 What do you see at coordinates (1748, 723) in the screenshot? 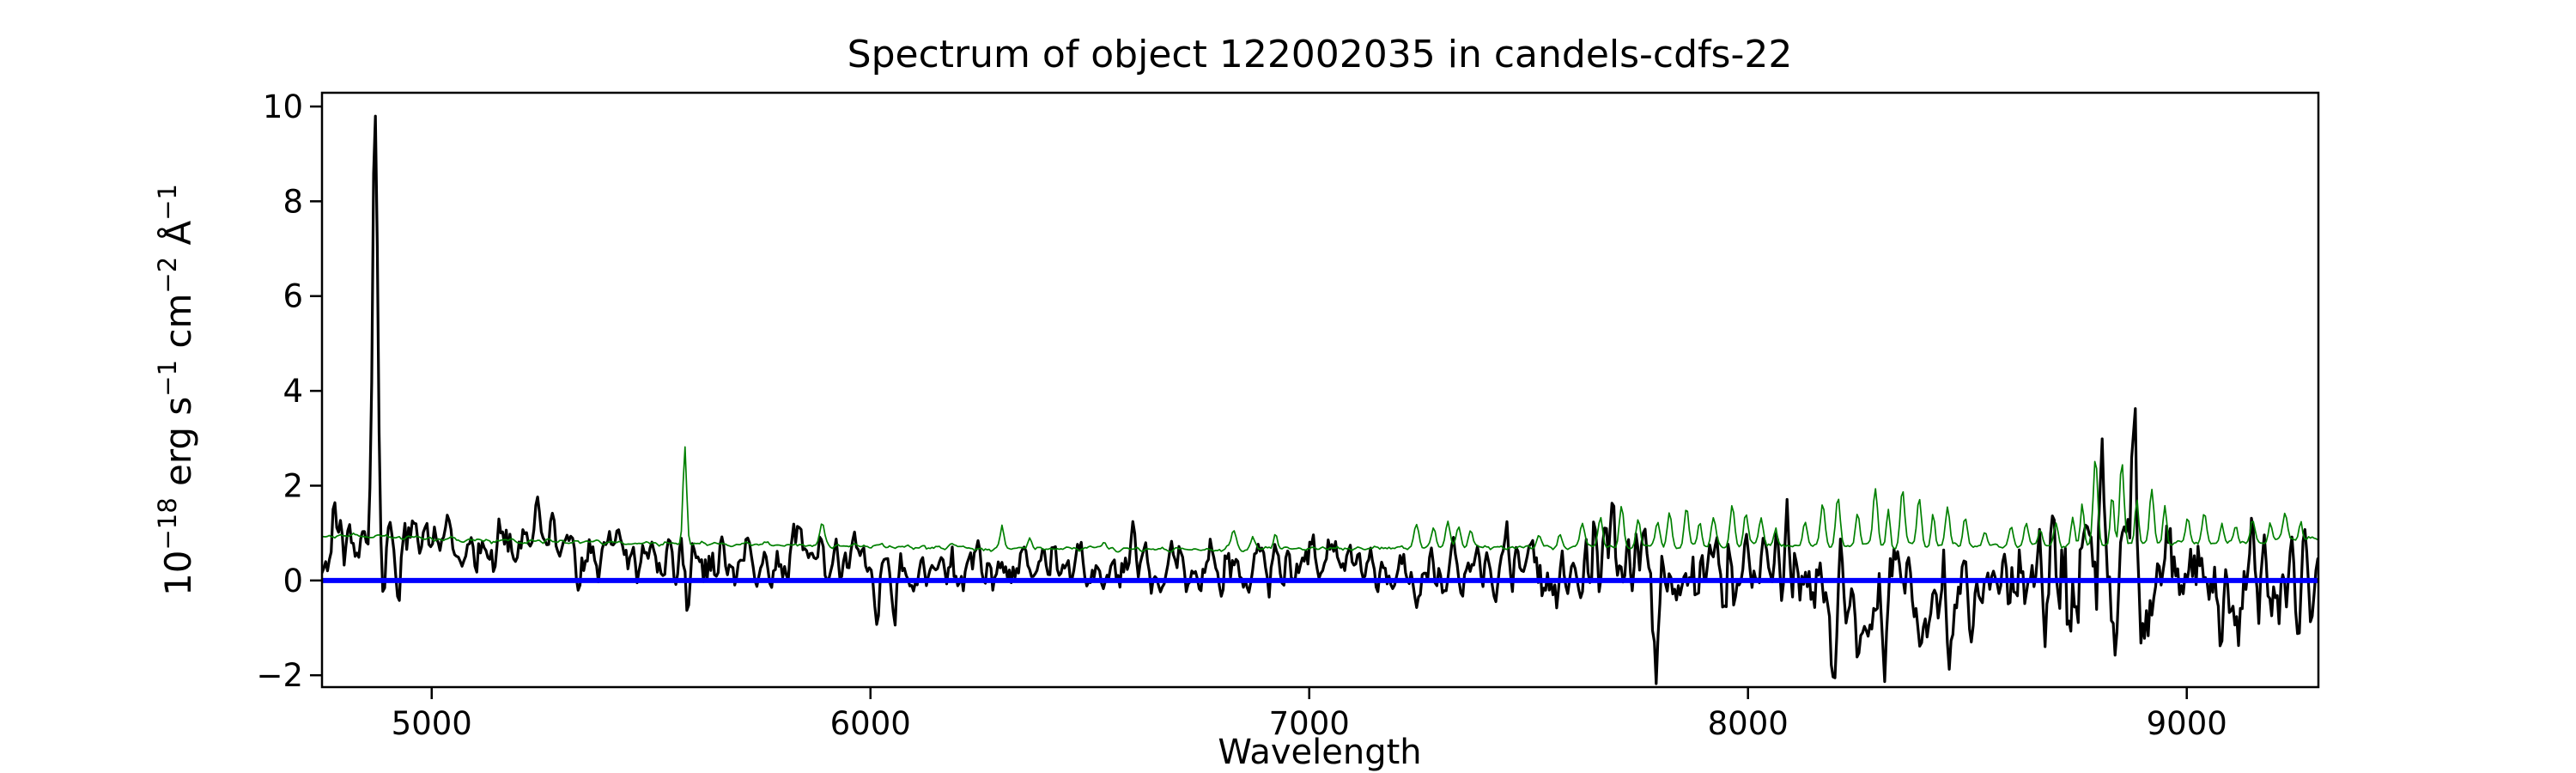
I see `x-tick-label: 8000` at bounding box center [1748, 723].